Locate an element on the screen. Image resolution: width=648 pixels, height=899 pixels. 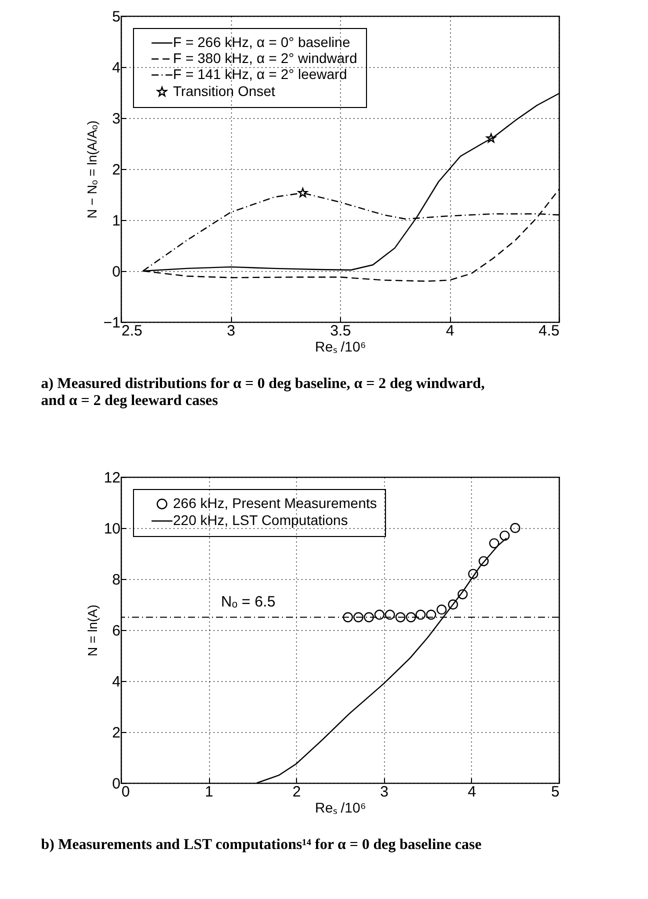
y-axis-title: N − Nₒ = ln(A/Aₒ) is located at coordinates (92, 169).